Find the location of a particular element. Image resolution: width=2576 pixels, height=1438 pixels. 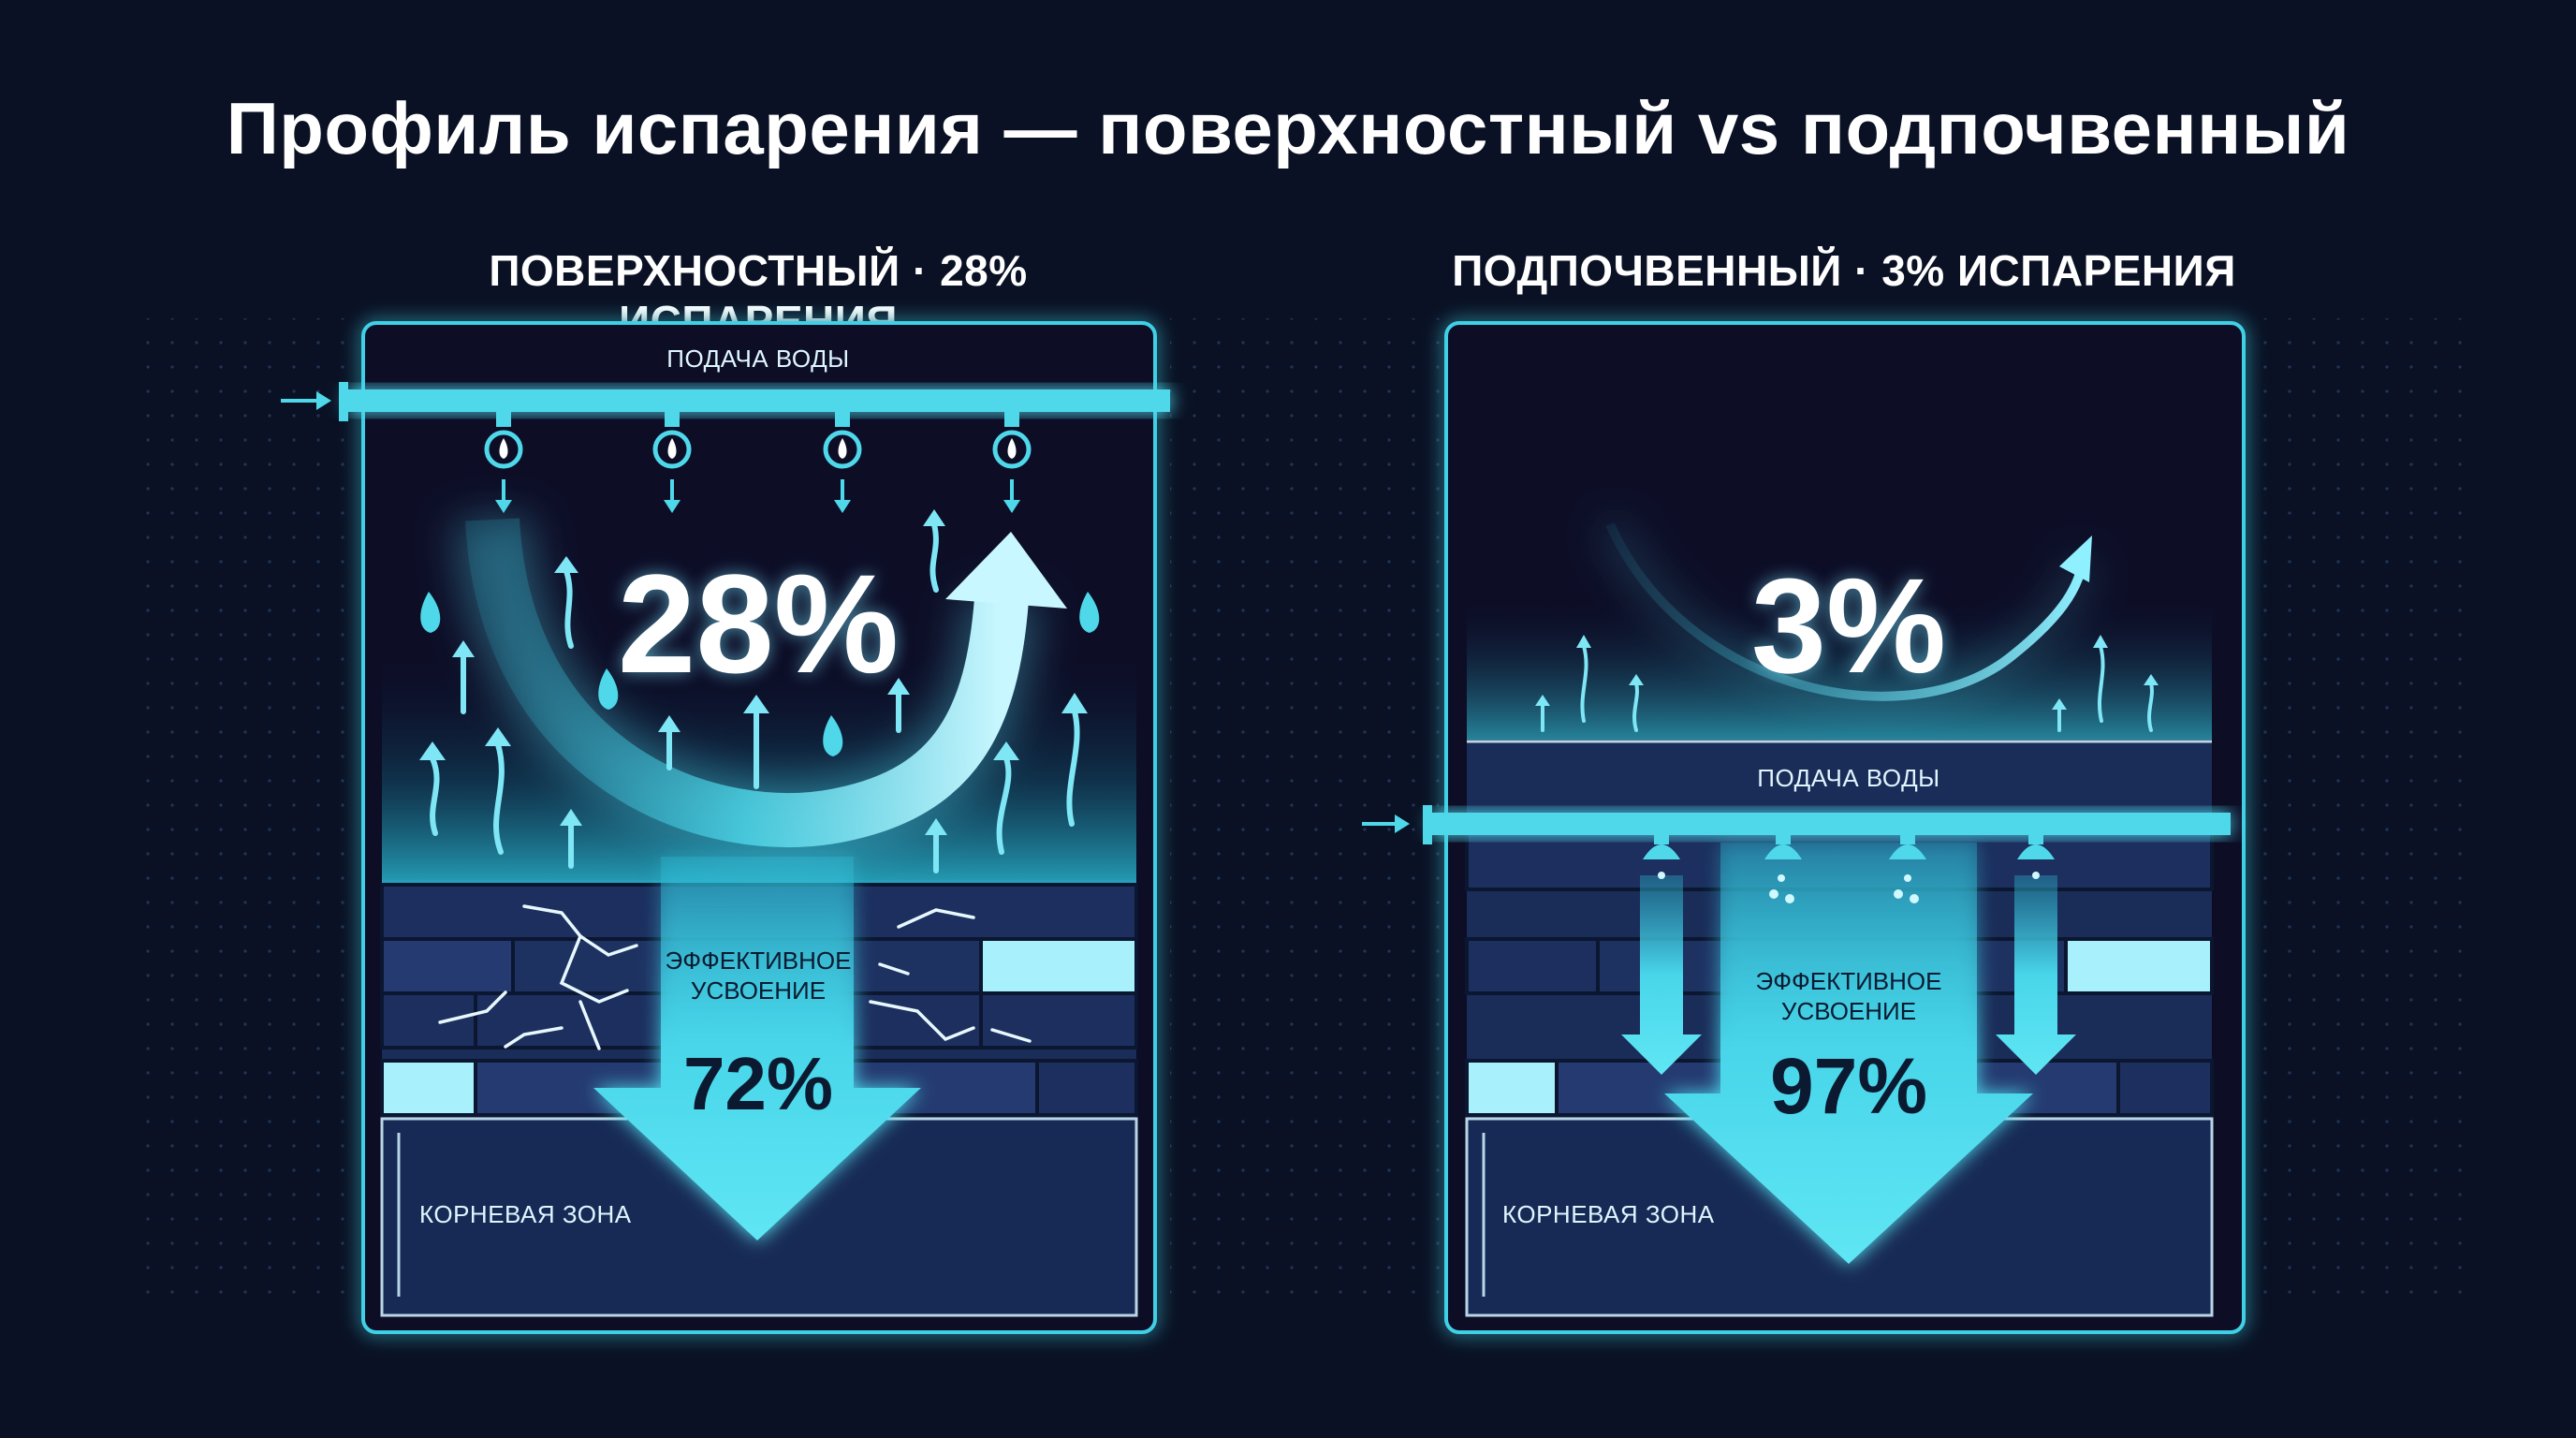

surface-uptake-value: 72% is located at coordinates (758, 1083).